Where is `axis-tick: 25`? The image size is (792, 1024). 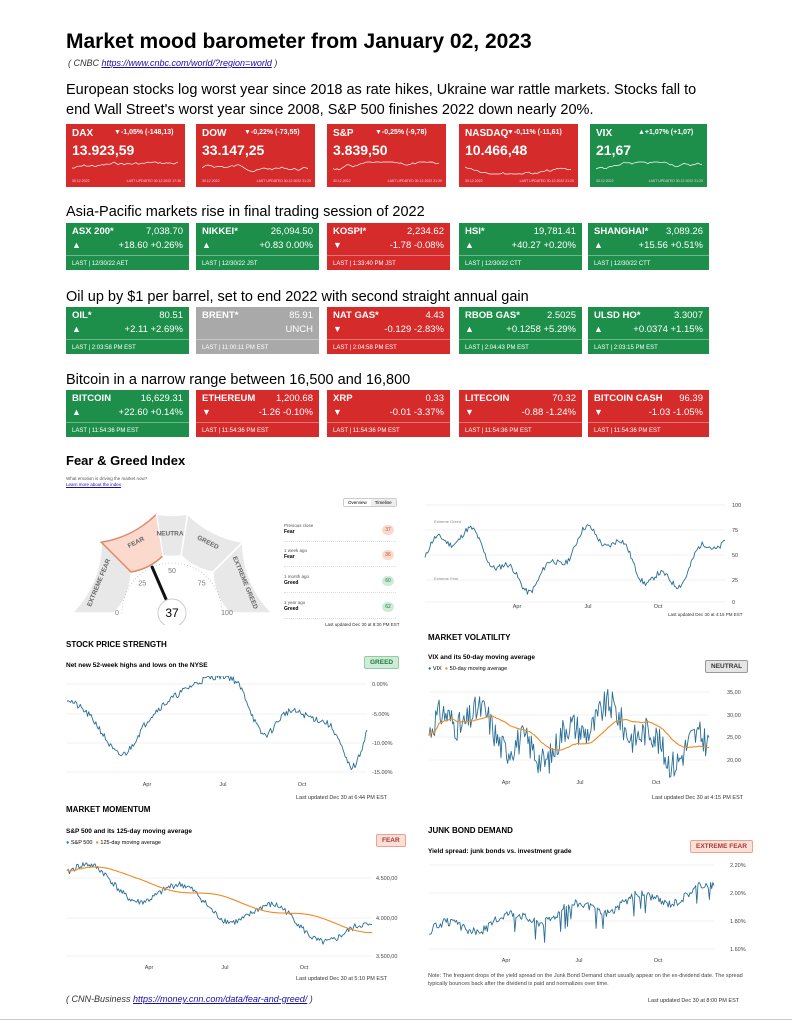 axis-tick: 25 is located at coordinates (735, 581).